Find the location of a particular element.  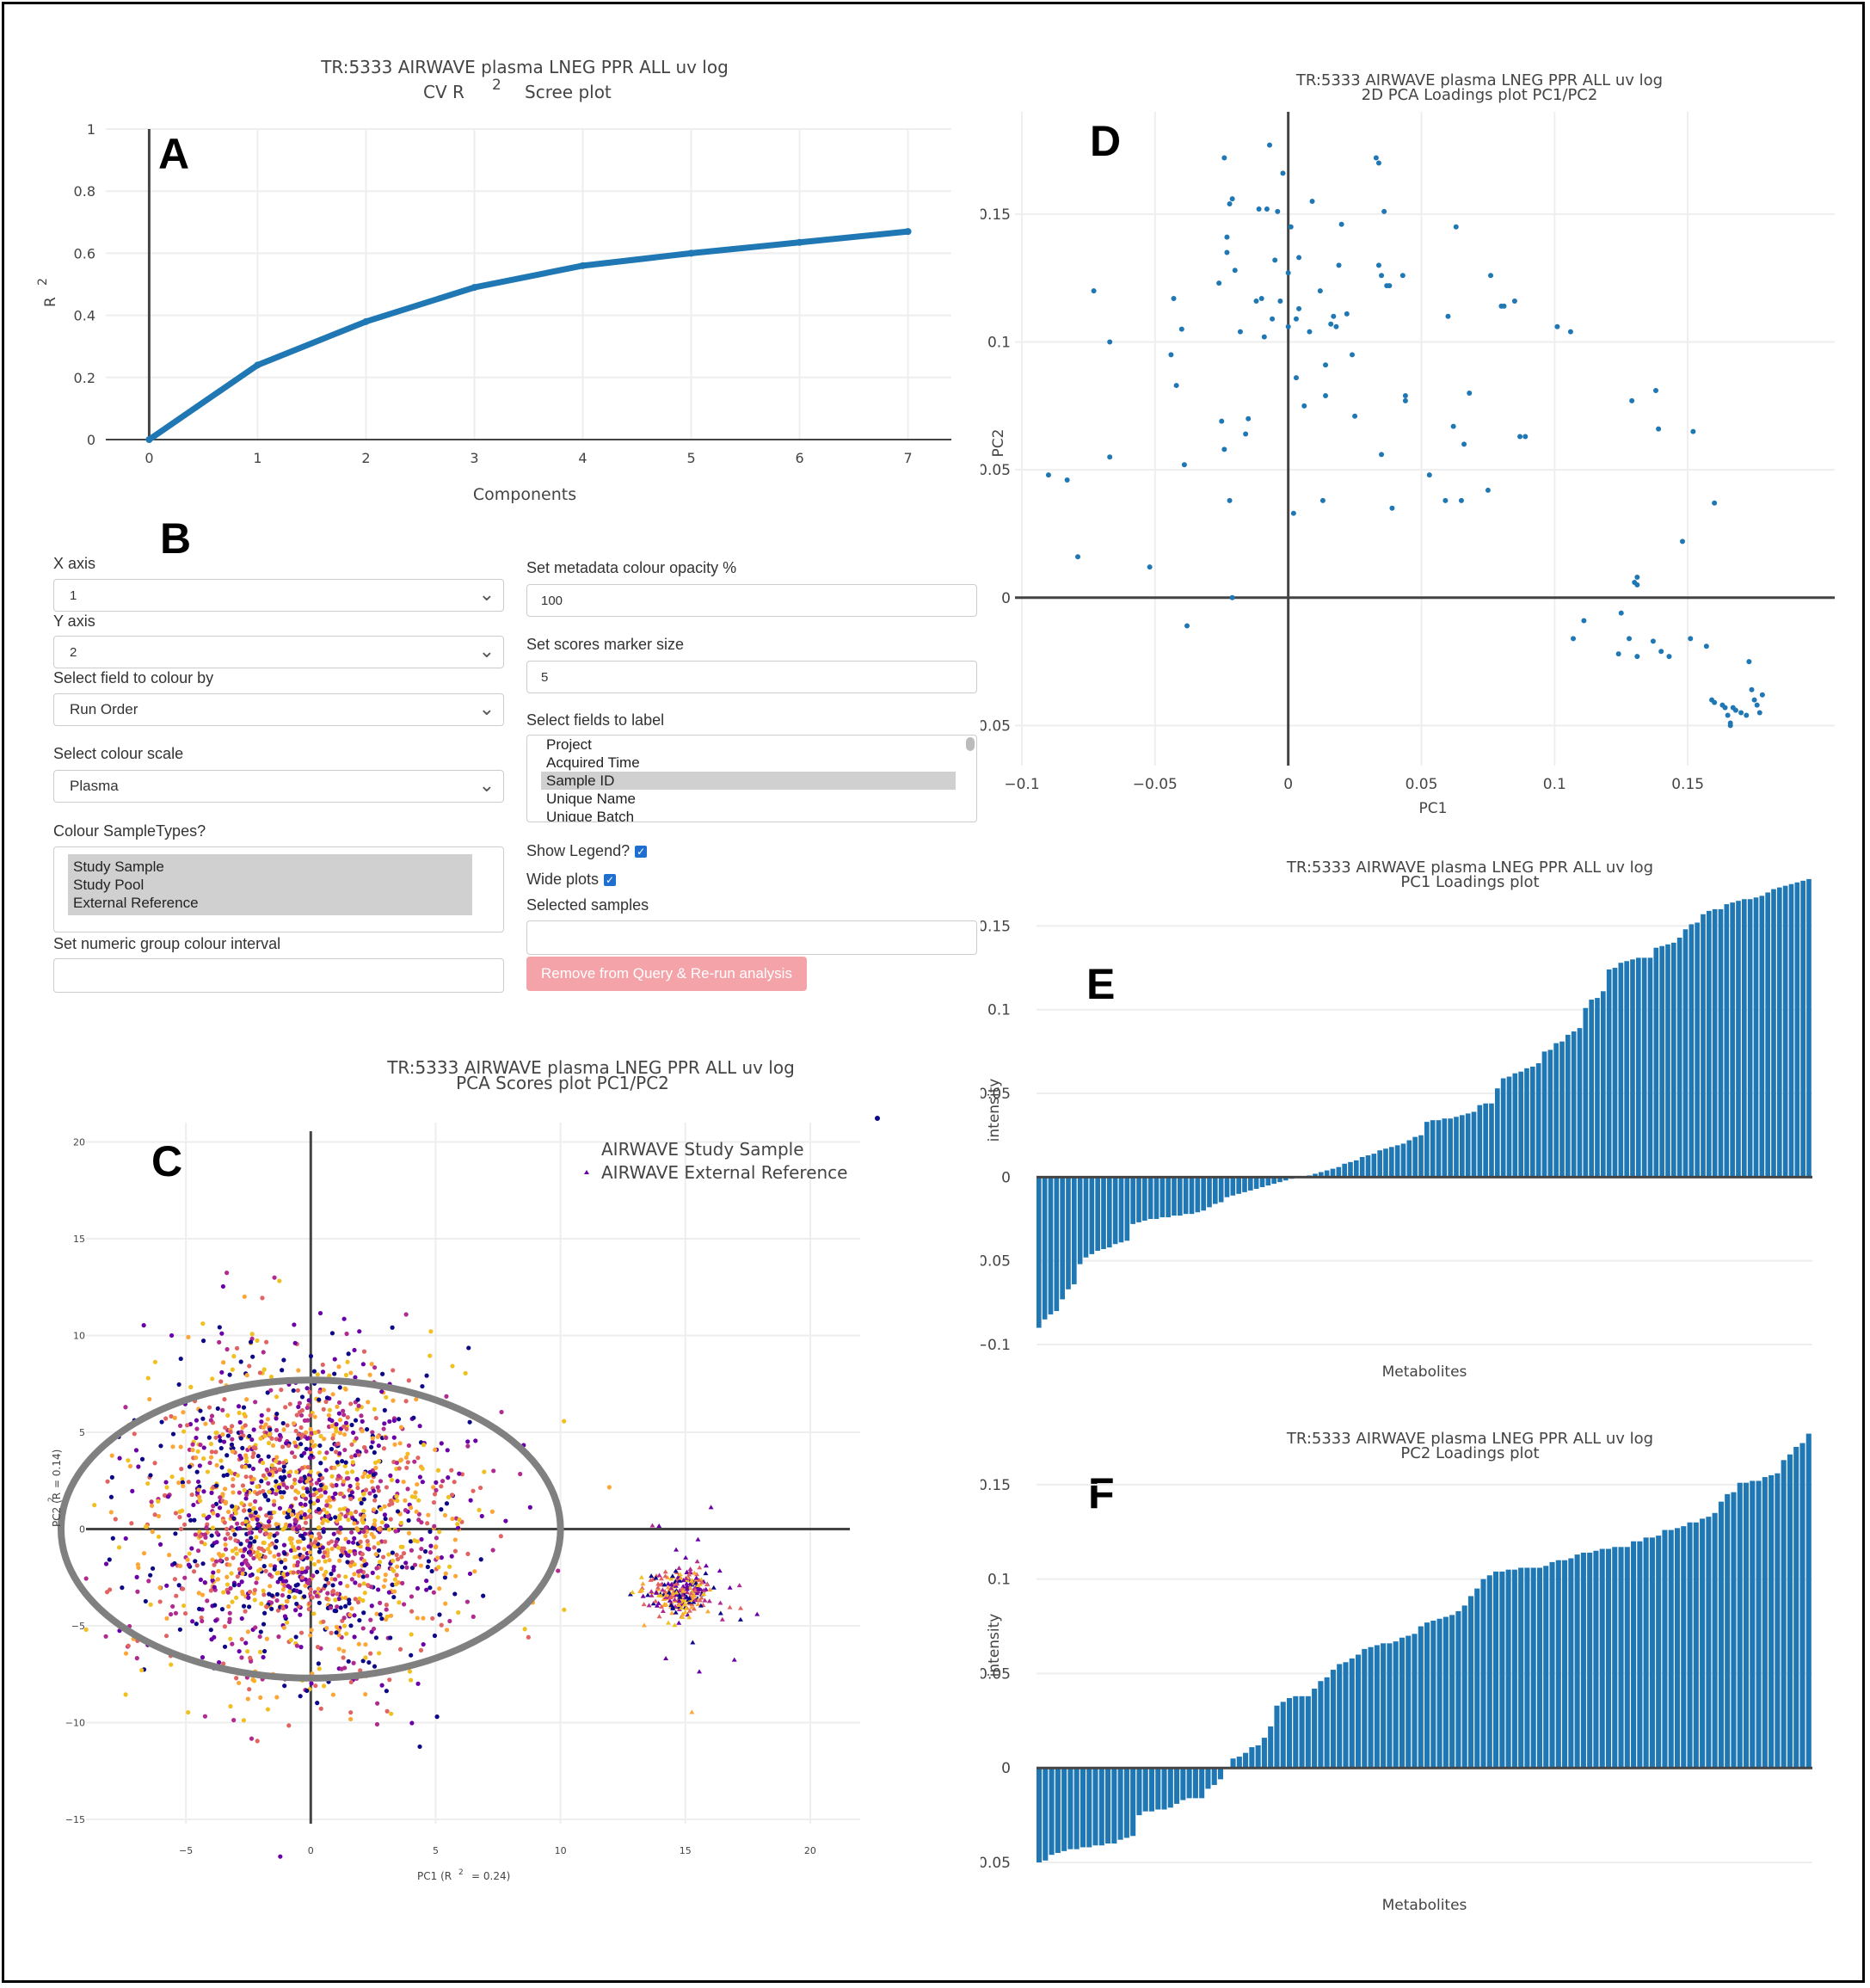

show-legend-row: Show Legend? ✓ is located at coordinates (587, 851).